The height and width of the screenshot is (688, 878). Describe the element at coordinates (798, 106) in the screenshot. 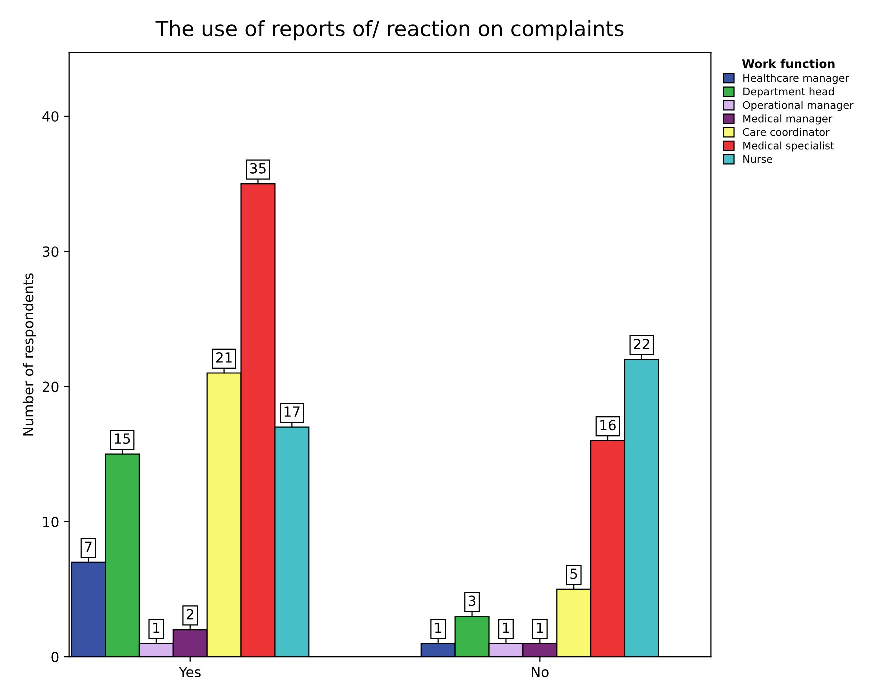

I see `legend-label: Operational manager` at that location.